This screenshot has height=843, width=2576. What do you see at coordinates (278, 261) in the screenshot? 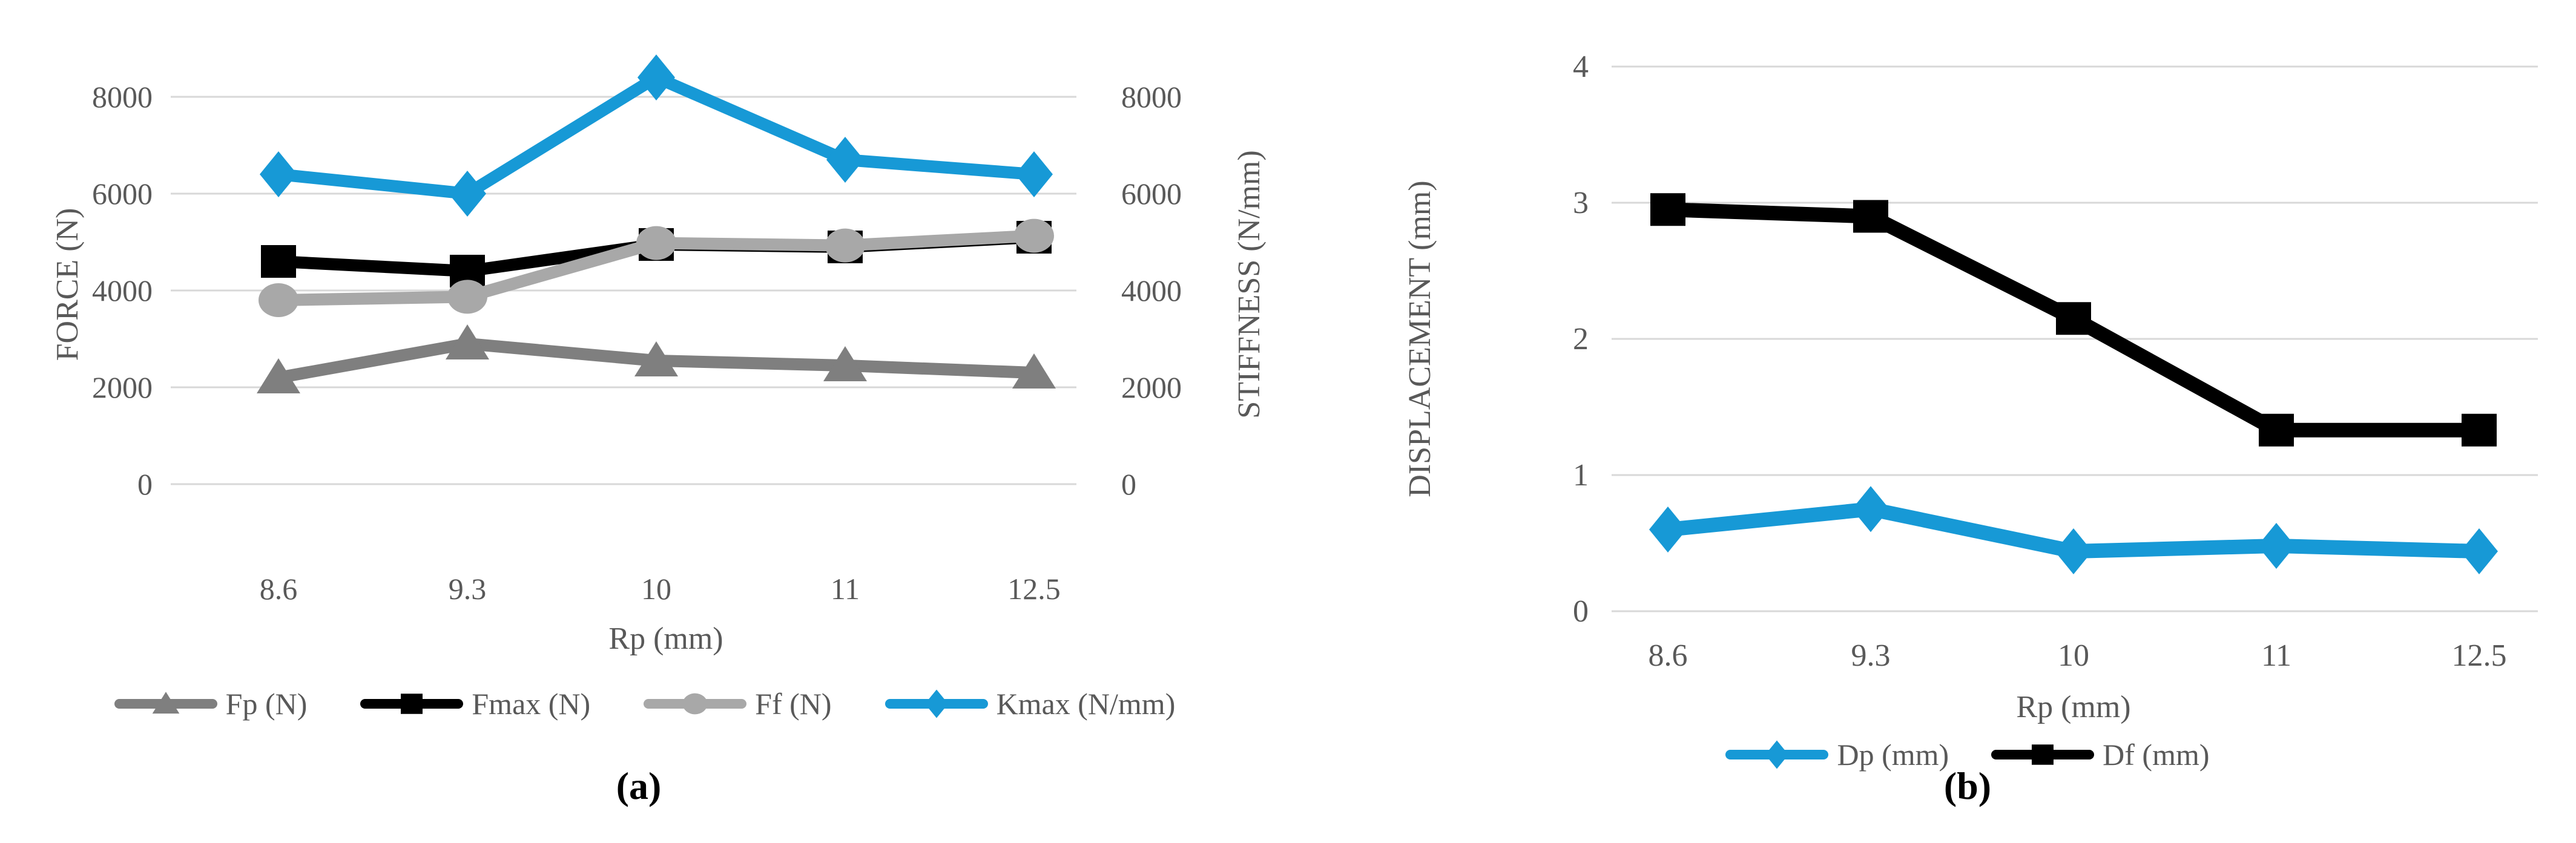
I see `data-point-fmax-n` at bounding box center [278, 261].